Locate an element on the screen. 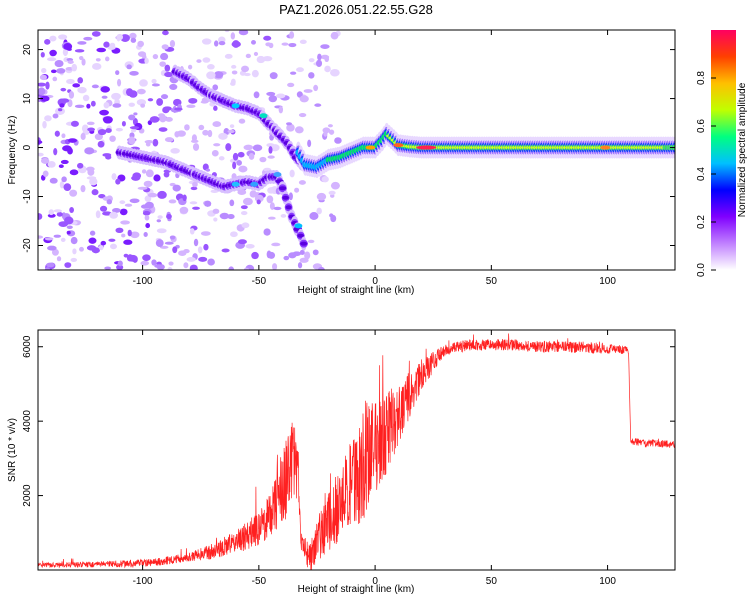  x-tick-label: 100 is located at coordinates (607, 581).